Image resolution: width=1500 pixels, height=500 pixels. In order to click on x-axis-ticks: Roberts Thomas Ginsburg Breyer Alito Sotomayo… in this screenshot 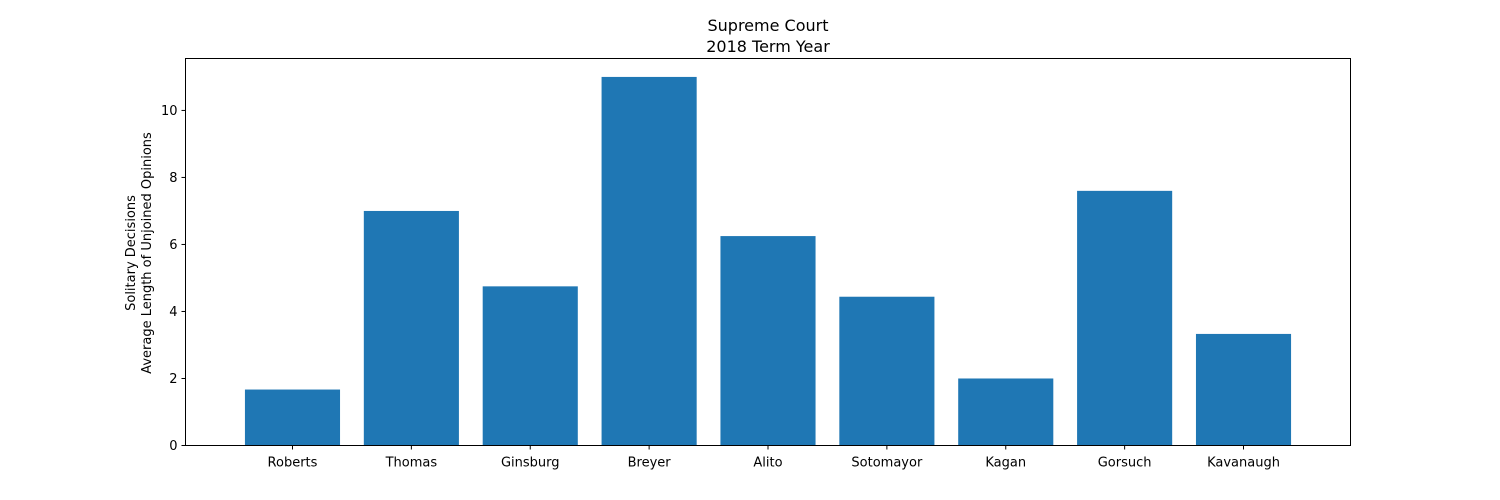, I will do `click(774, 458)`.